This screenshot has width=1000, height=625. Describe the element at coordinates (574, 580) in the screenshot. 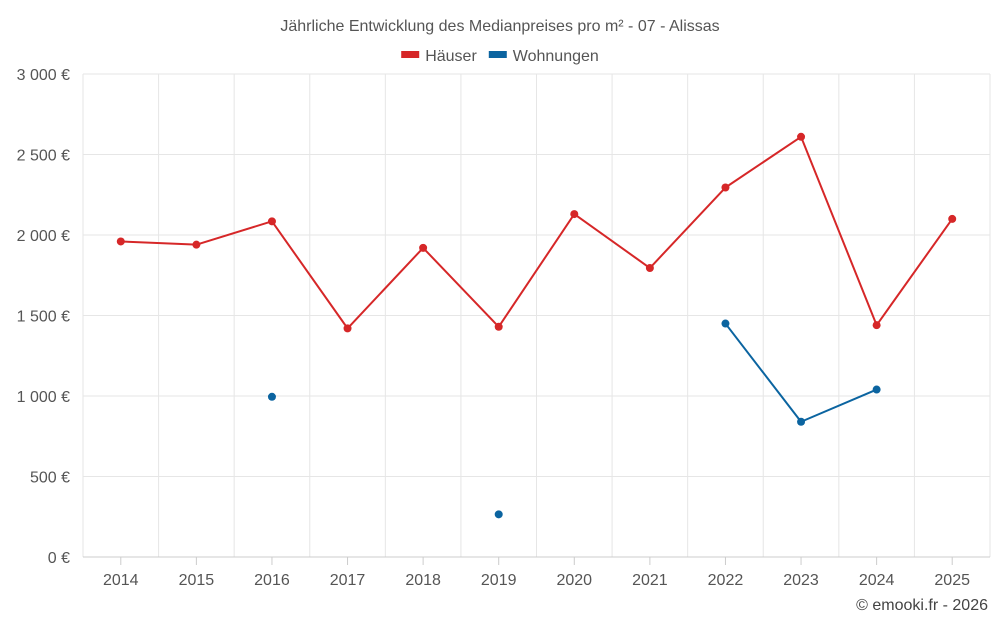

I see `x-tick-label: 2020` at that location.